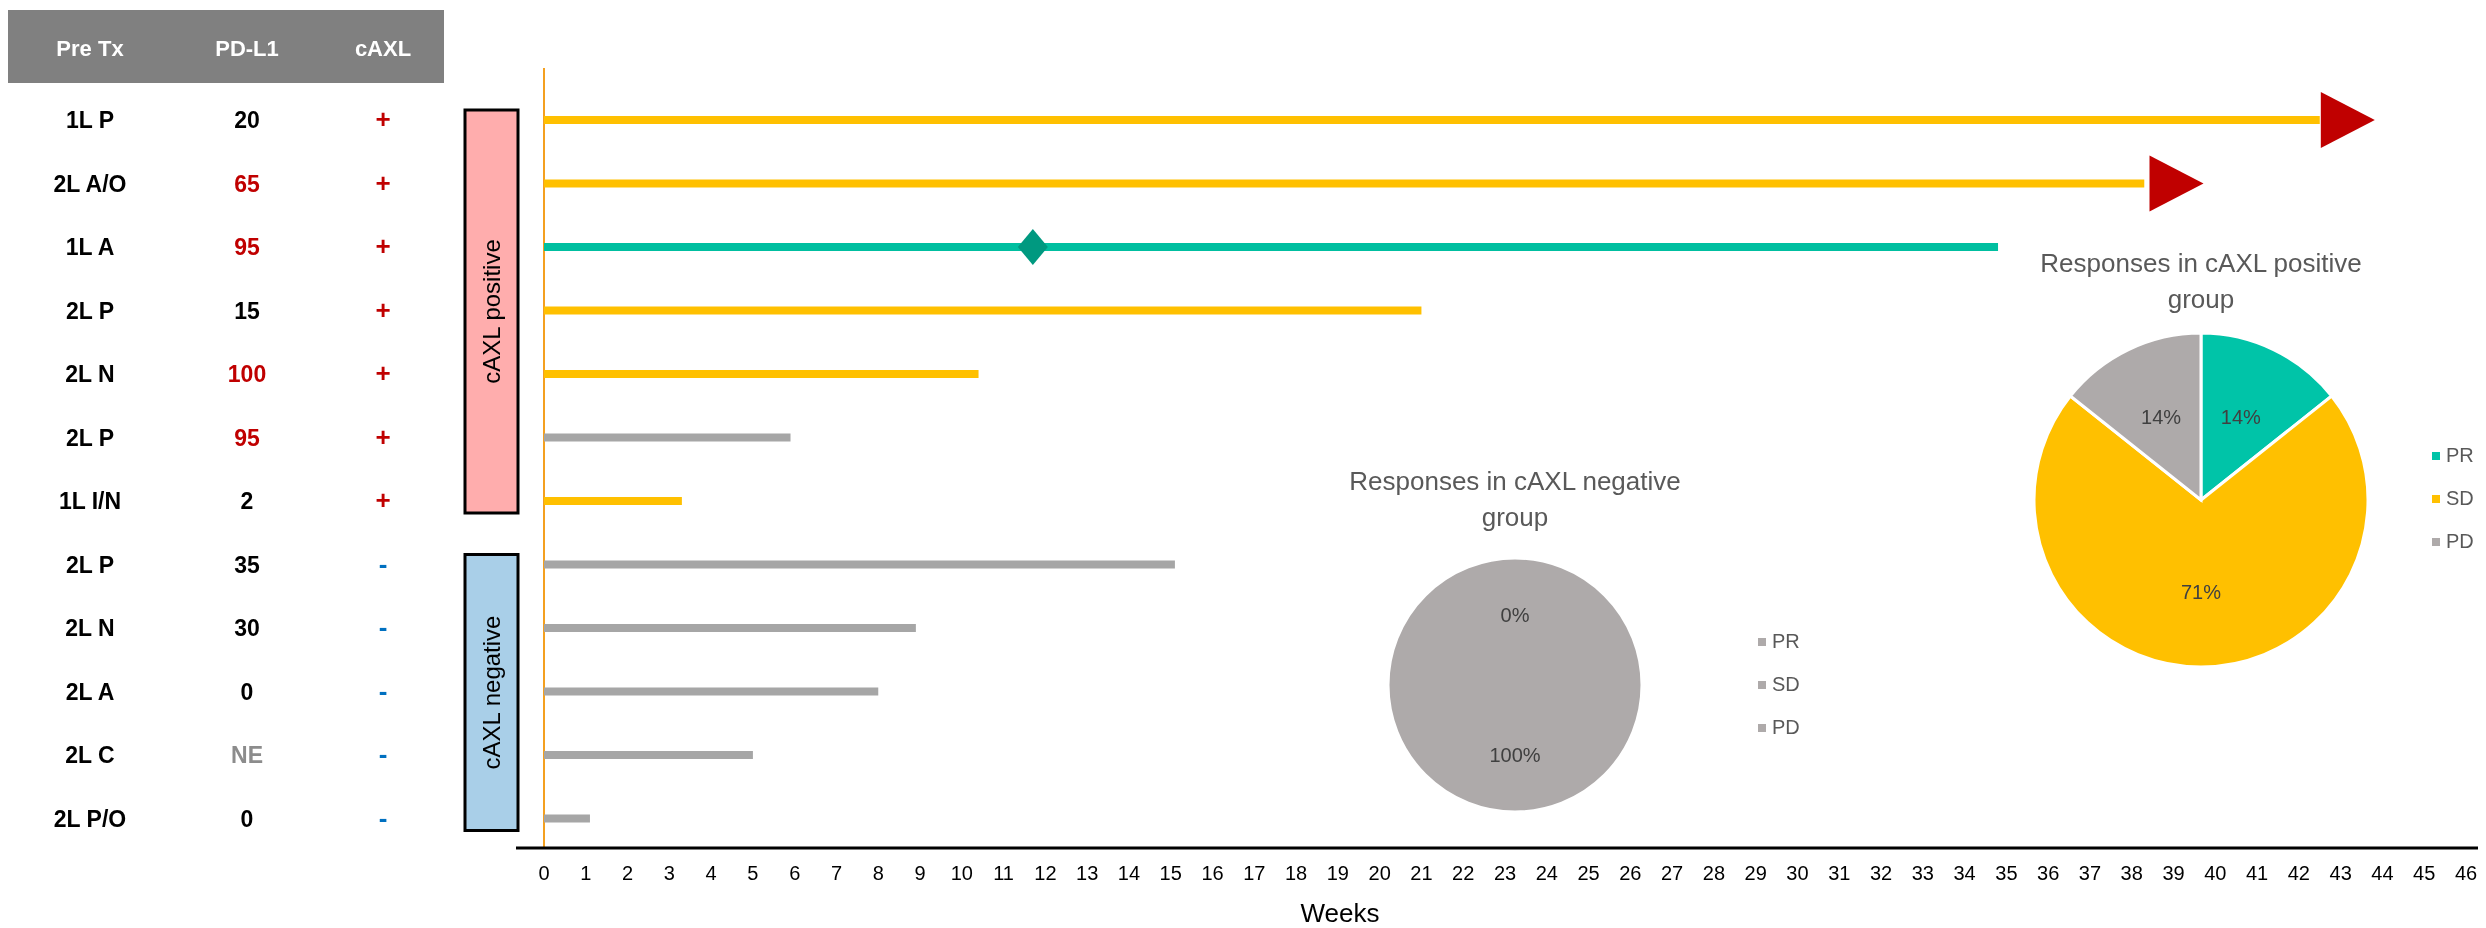 The width and height of the screenshot is (2486, 928). Describe the element at coordinates (247, 628) in the screenshot. I see `text: 30` at that location.